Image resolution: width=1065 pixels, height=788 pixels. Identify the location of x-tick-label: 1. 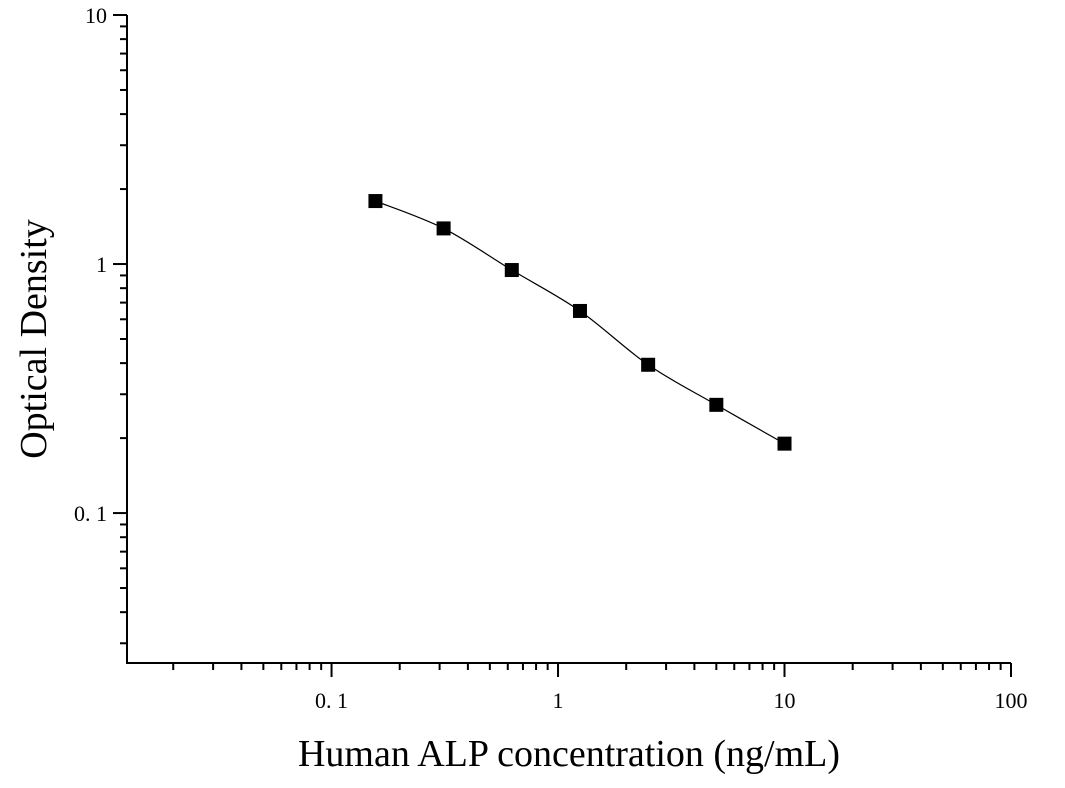
(558, 700).